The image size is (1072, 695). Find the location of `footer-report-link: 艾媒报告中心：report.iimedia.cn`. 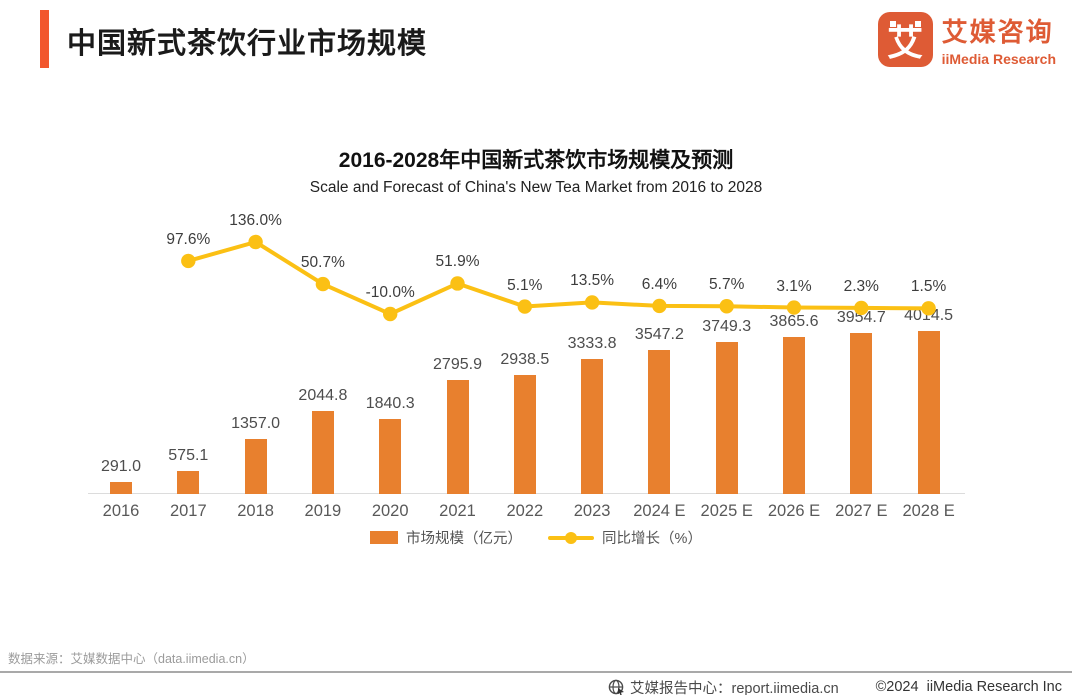

footer-report-link: 艾媒报告中心：report.iimedia.cn is located at coordinates (734, 688).